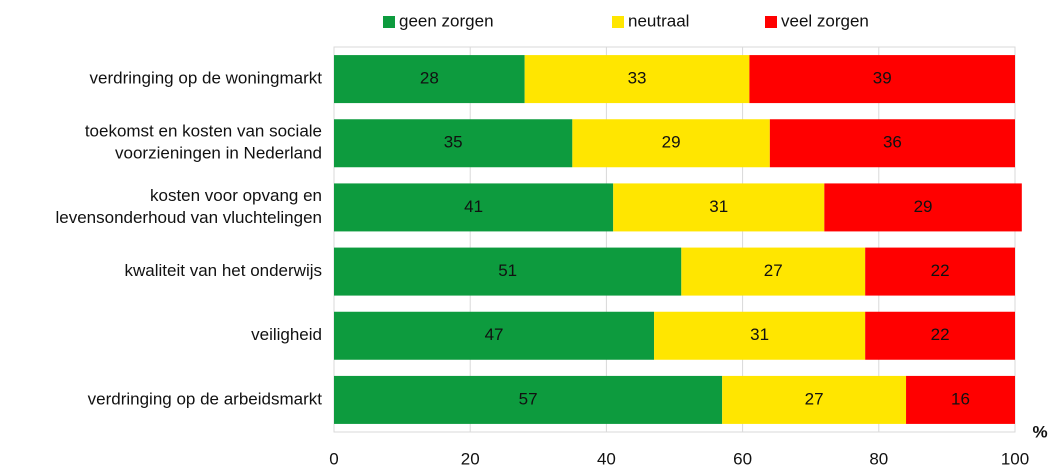 The image size is (1049, 474). I want to click on data-label: 36, so click(892, 142).